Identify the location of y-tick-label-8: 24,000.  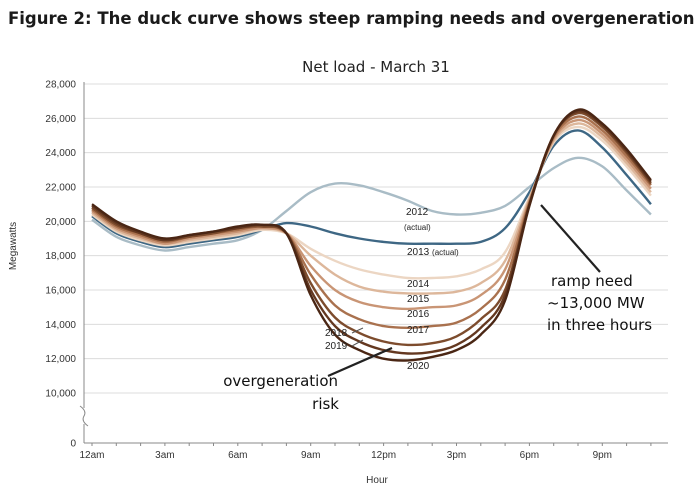
(60, 153).